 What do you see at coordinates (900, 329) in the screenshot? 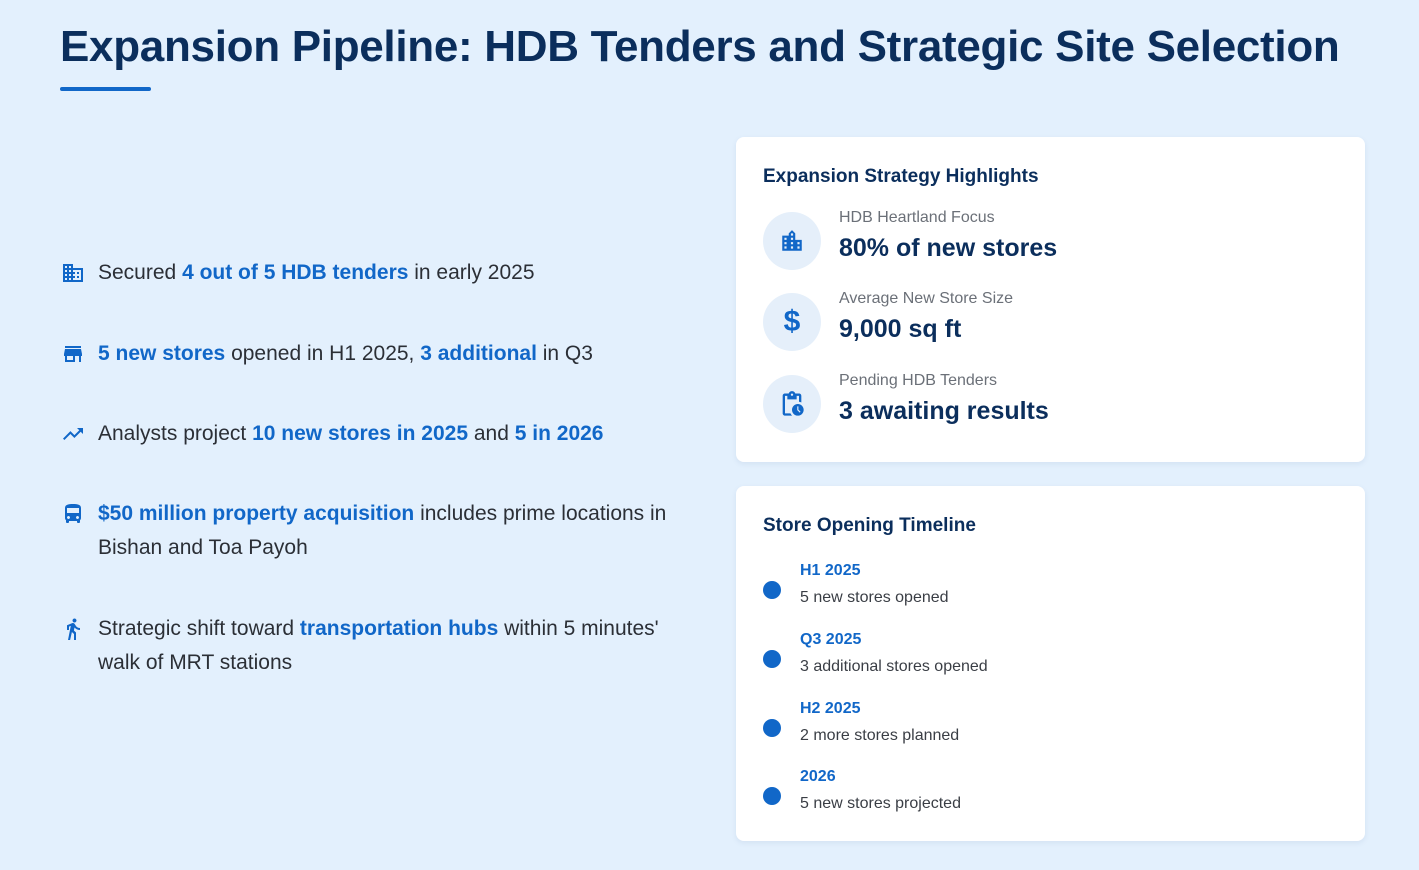
I see `highlight-value: 9,000 sq ft` at bounding box center [900, 329].